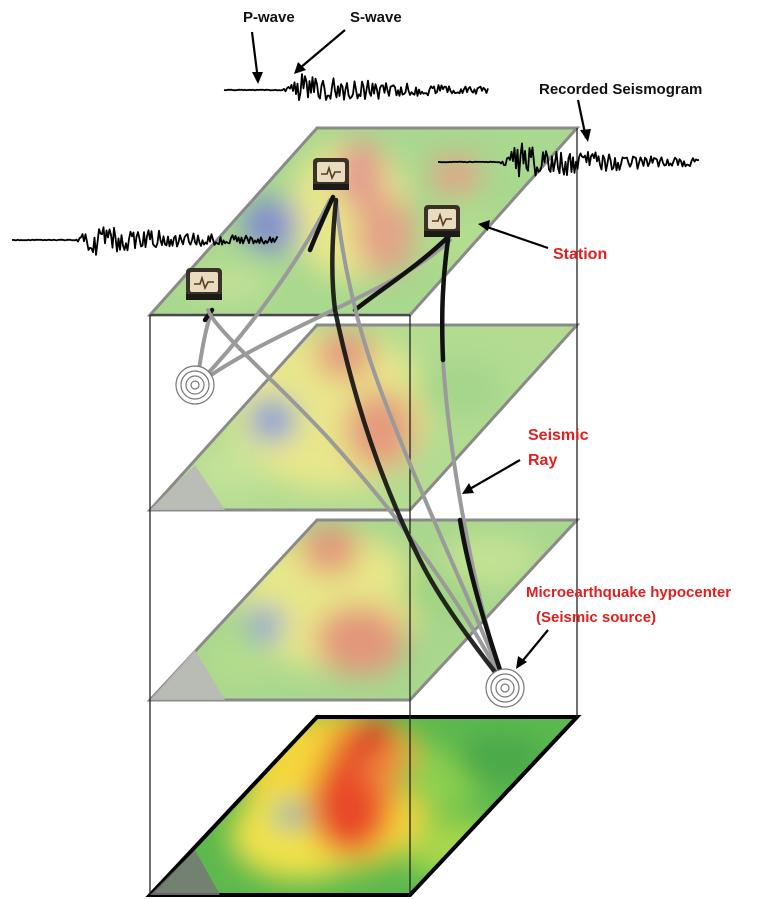 This screenshot has height=899, width=760. Describe the element at coordinates (363, 806) in the screenshot. I see `tomography-slice-deep` at that location.